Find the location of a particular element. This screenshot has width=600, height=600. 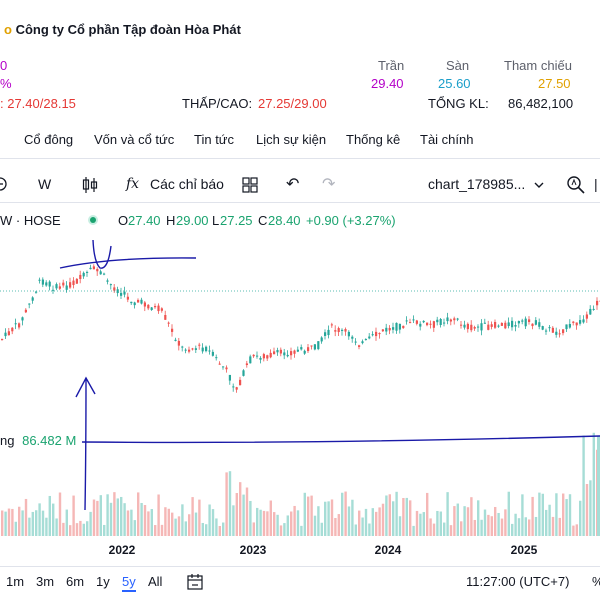

interval-button: W is located at coordinates (45, 184).